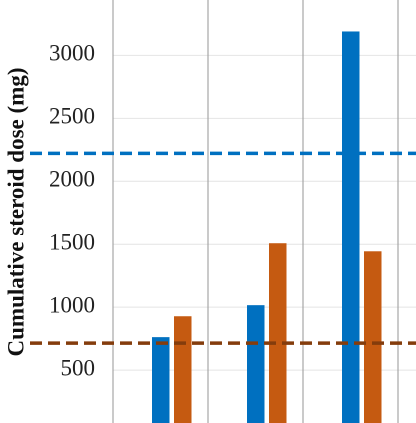  I want to click on y-tick-label: 1500, so click(72, 242).